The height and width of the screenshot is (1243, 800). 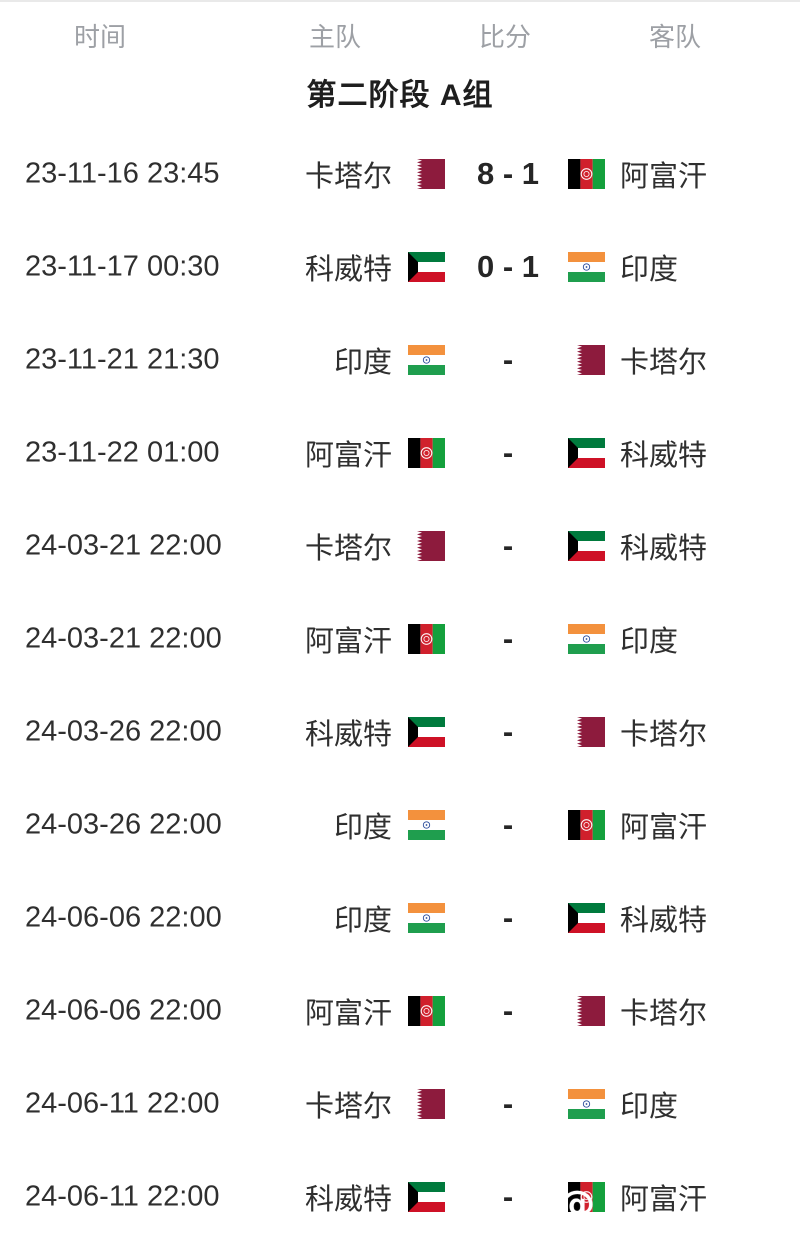 I want to click on match-time: 23-11-17 00:30, so click(x=122, y=266).